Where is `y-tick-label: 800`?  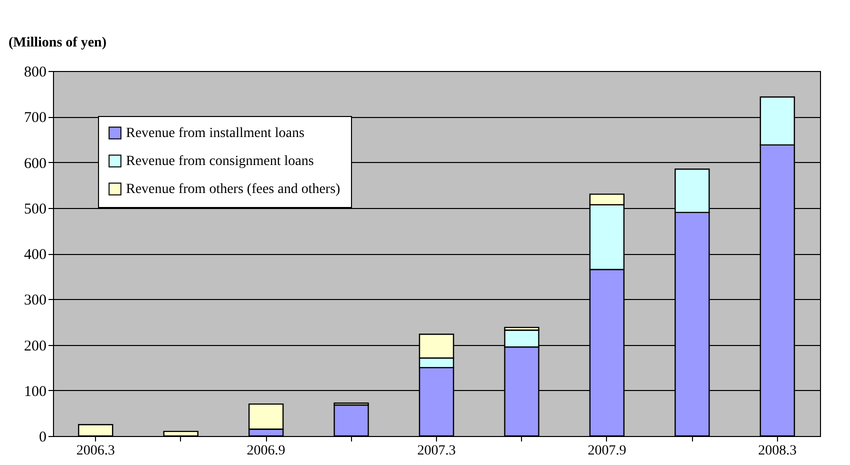 y-tick-label: 800 is located at coordinates (35, 72).